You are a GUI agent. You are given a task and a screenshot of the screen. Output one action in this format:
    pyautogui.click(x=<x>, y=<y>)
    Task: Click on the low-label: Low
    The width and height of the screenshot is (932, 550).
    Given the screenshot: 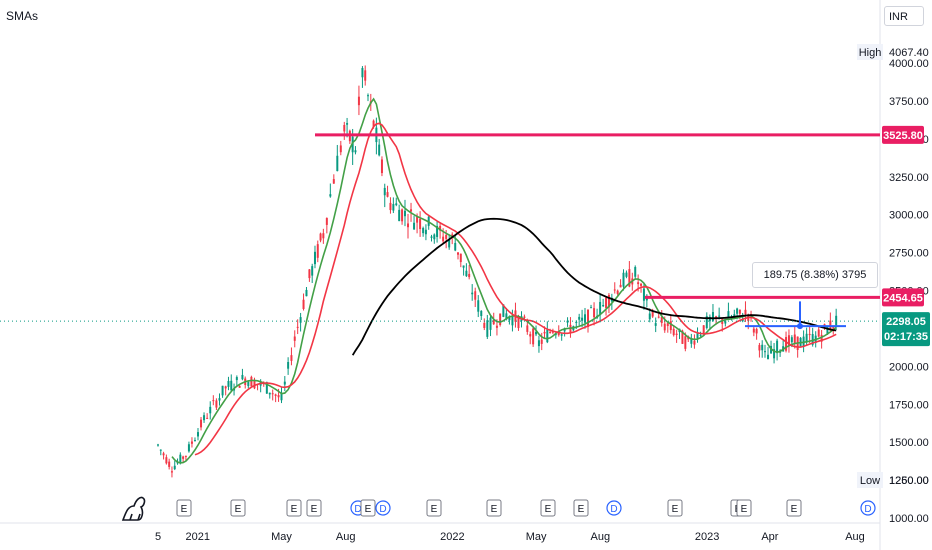 What is the action you would take?
    pyautogui.click(x=870, y=481)
    